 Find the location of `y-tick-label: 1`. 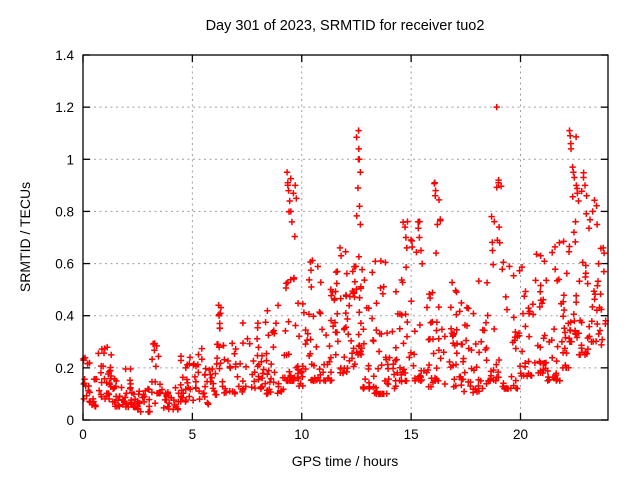

y-tick-label: 1 is located at coordinates (70, 159).